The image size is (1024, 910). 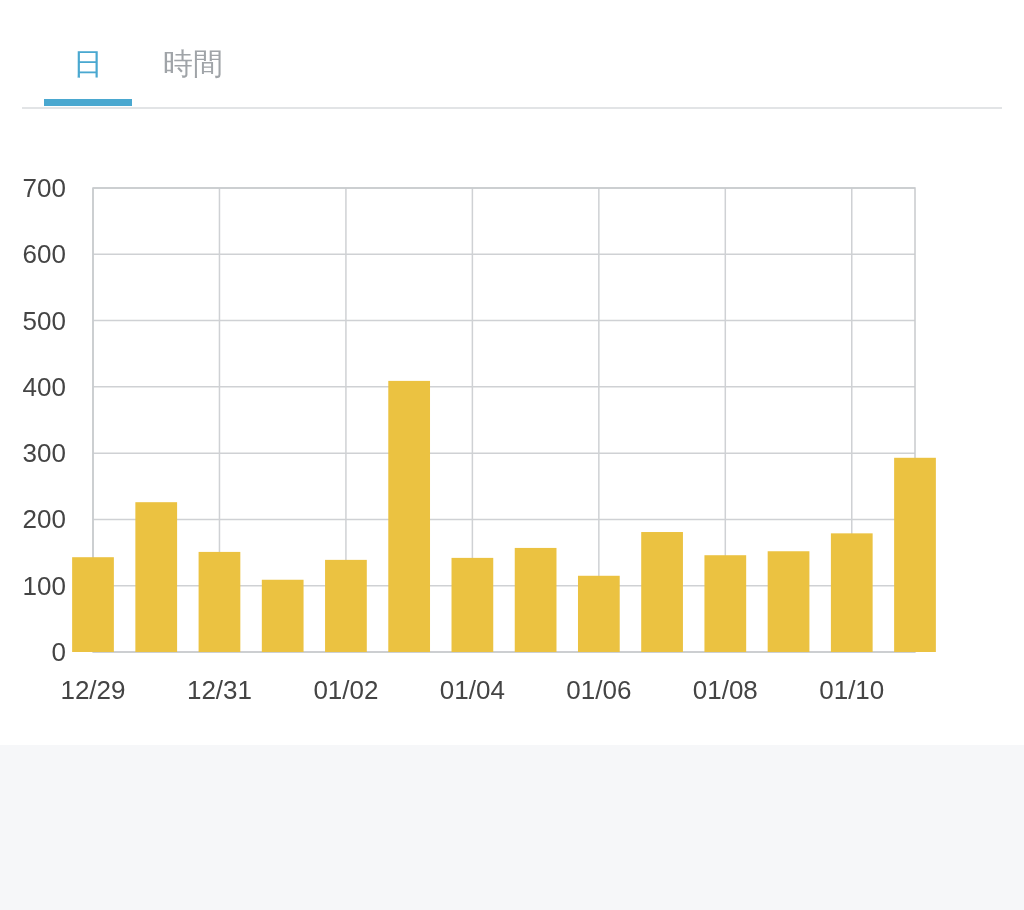 What do you see at coordinates (44, 386) in the screenshot?
I see `y-tick-label: 400` at bounding box center [44, 386].